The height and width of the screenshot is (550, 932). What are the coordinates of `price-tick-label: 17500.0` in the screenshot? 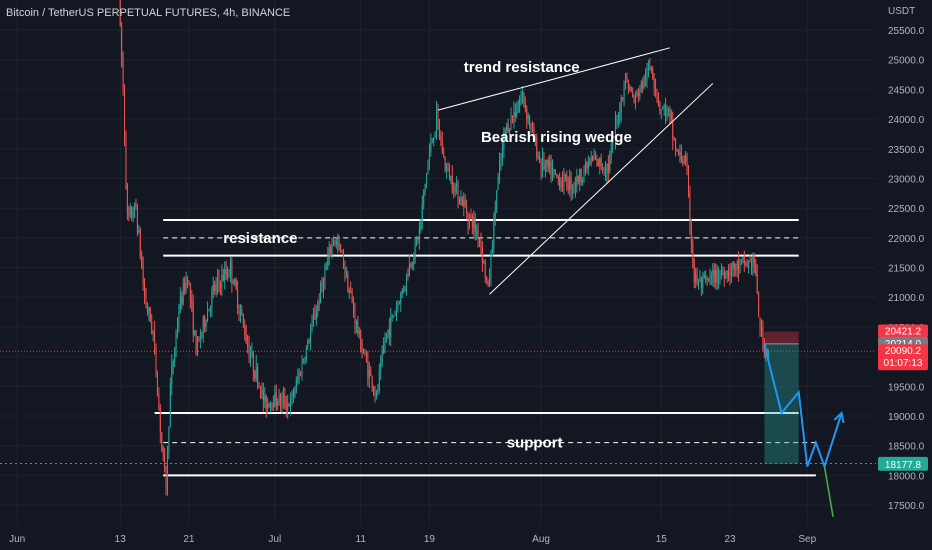 It's located at (906, 506).